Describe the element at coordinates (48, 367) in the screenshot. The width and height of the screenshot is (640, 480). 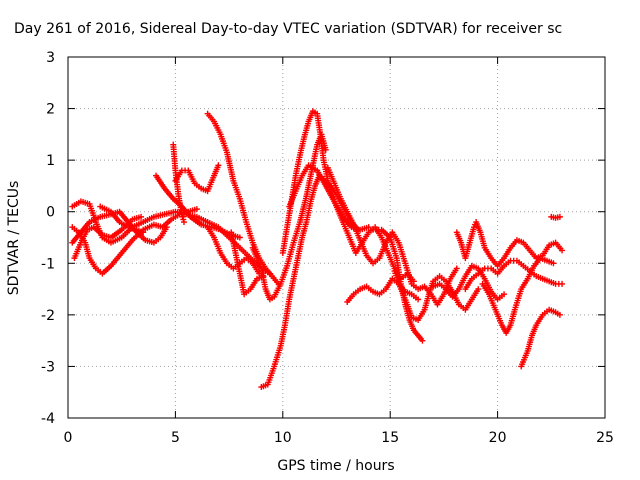
I see `y-tick-label: -3` at that location.